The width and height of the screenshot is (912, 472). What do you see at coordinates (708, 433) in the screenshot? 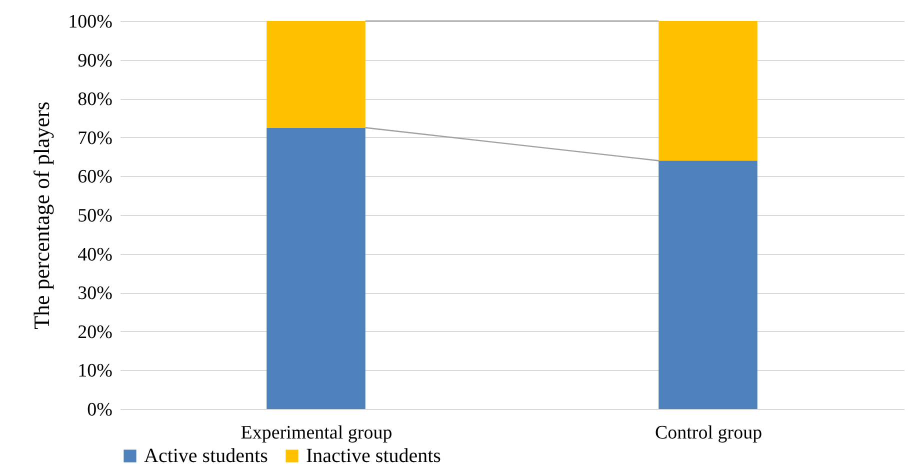
I see `x-tick-label: Control group` at bounding box center [708, 433].